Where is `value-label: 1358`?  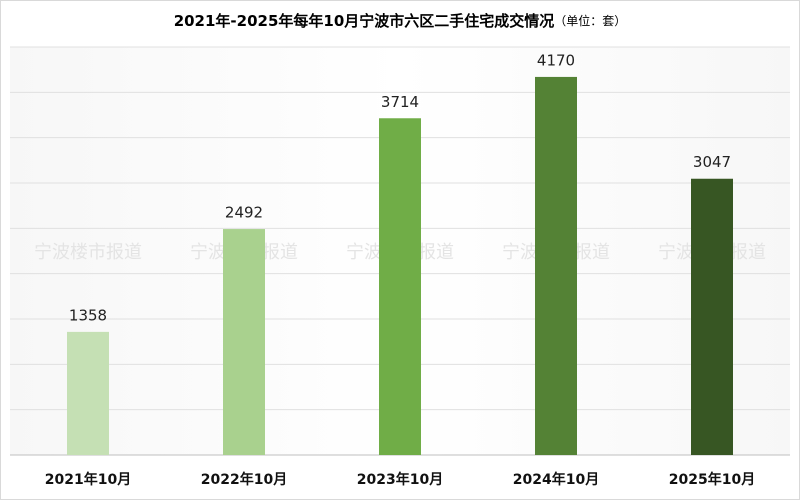 value-label: 1358 is located at coordinates (88, 315).